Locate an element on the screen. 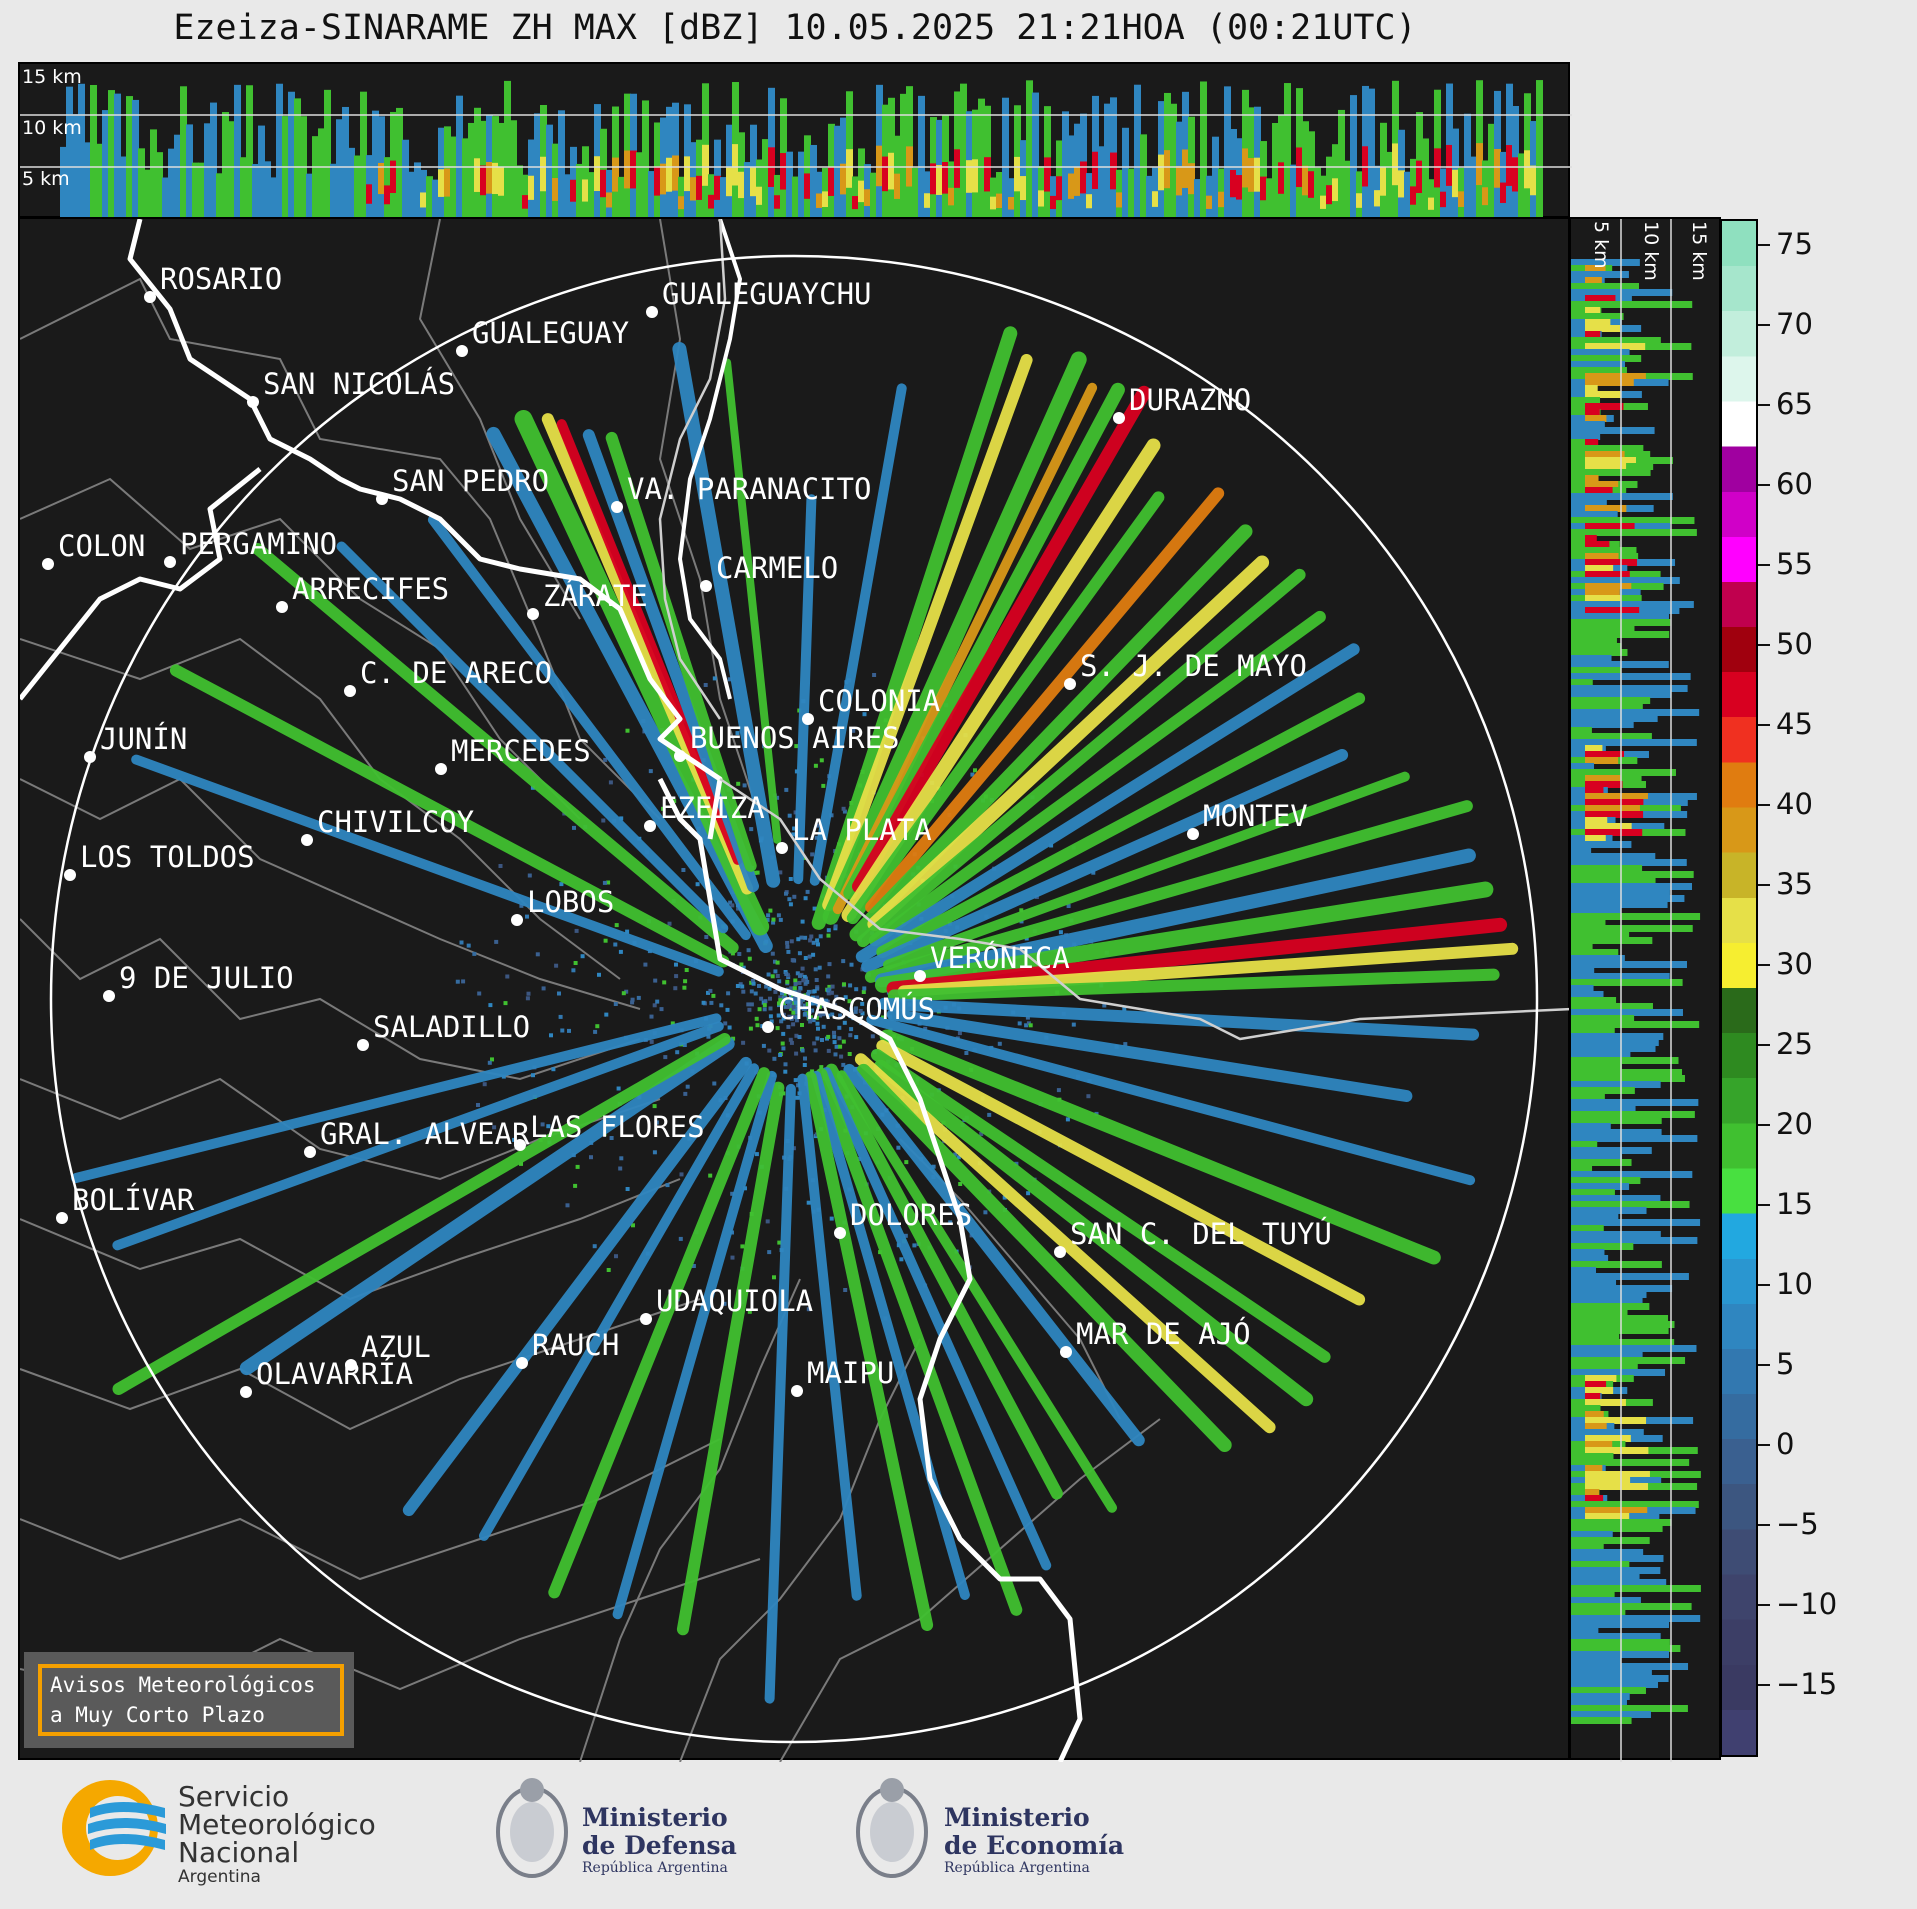 The image size is (1917, 1909). city-label: PERGAMINO is located at coordinates (258, 544).